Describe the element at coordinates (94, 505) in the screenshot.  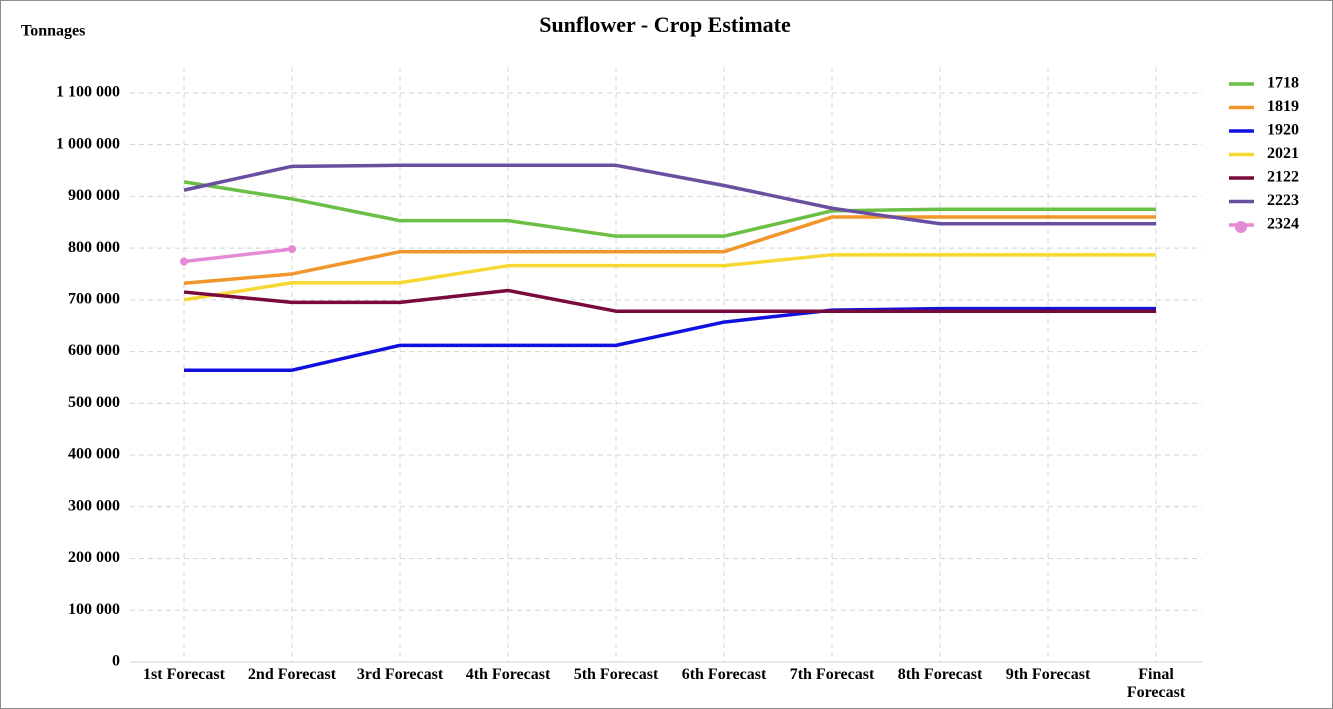
I see `y-tick-label: 300 000` at that location.